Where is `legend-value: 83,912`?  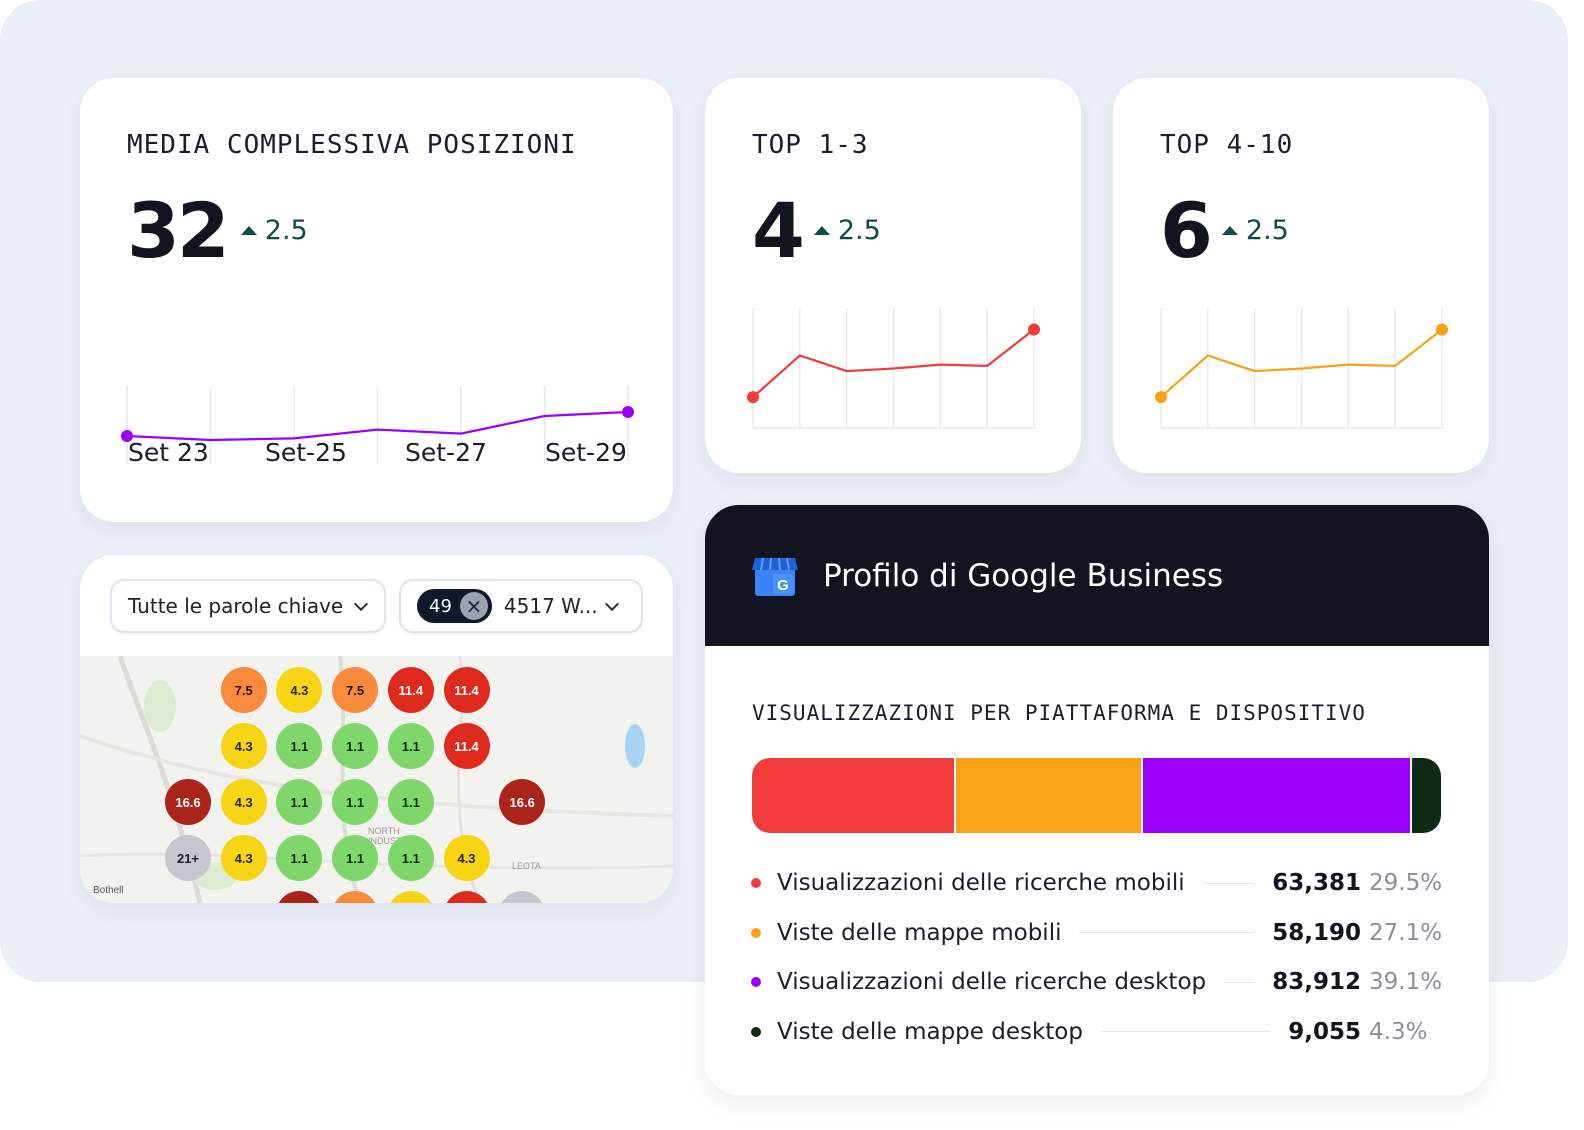 legend-value: 83,912 is located at coordinates (1316, 982).